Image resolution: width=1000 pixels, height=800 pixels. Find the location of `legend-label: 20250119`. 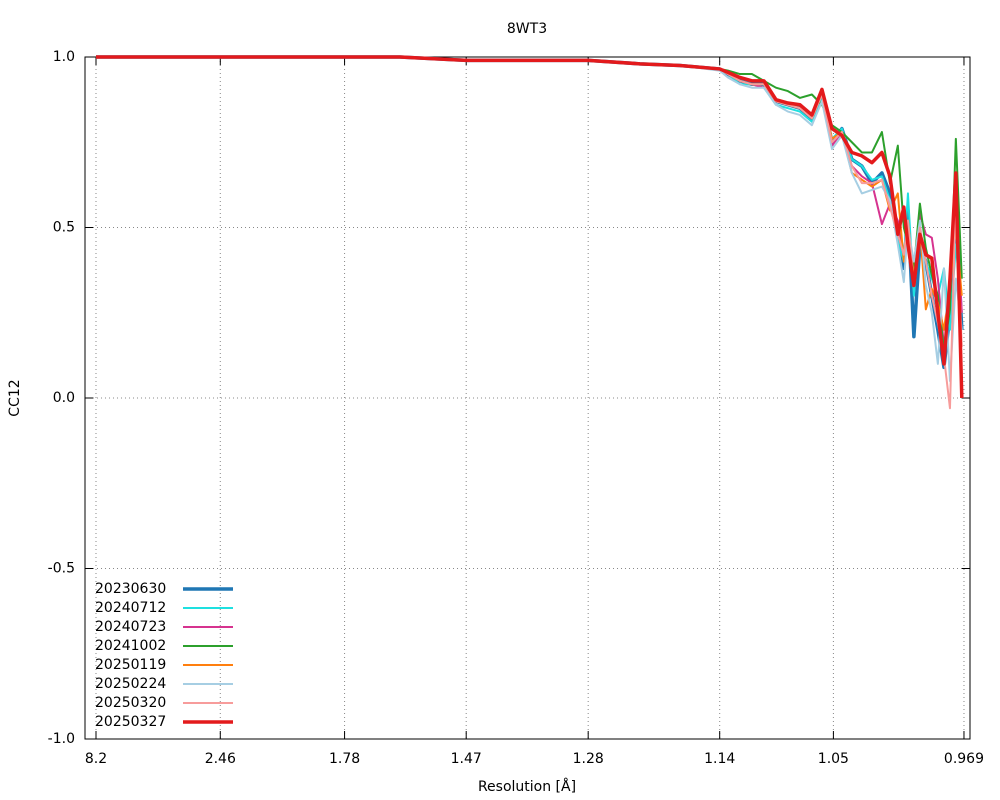

legend-label: 20250119 is located at coordinates (130, 665).